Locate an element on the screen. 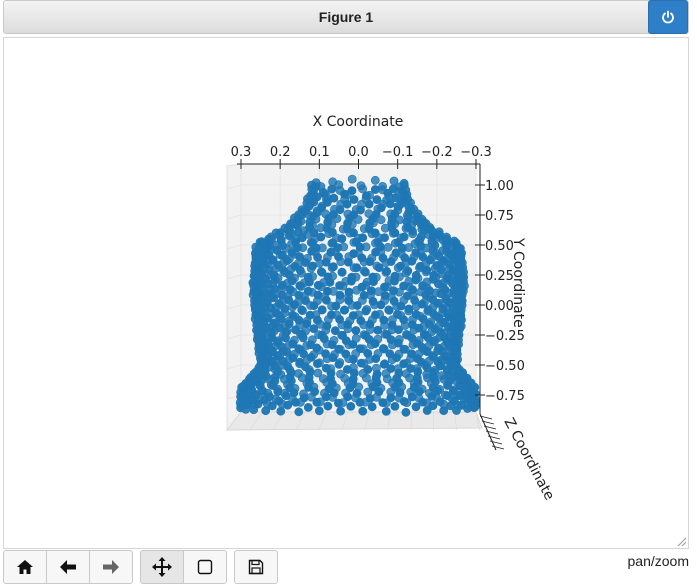 The height and width of the screenshot is (585, 697). y-tick-label: −0.50 is located at coordinates (505, 366).